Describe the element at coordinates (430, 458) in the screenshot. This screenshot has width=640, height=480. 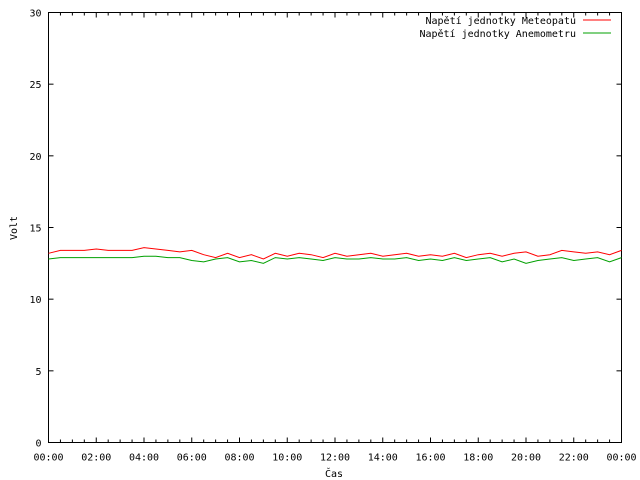
I see `x-tick-label: 16:00` at that location.